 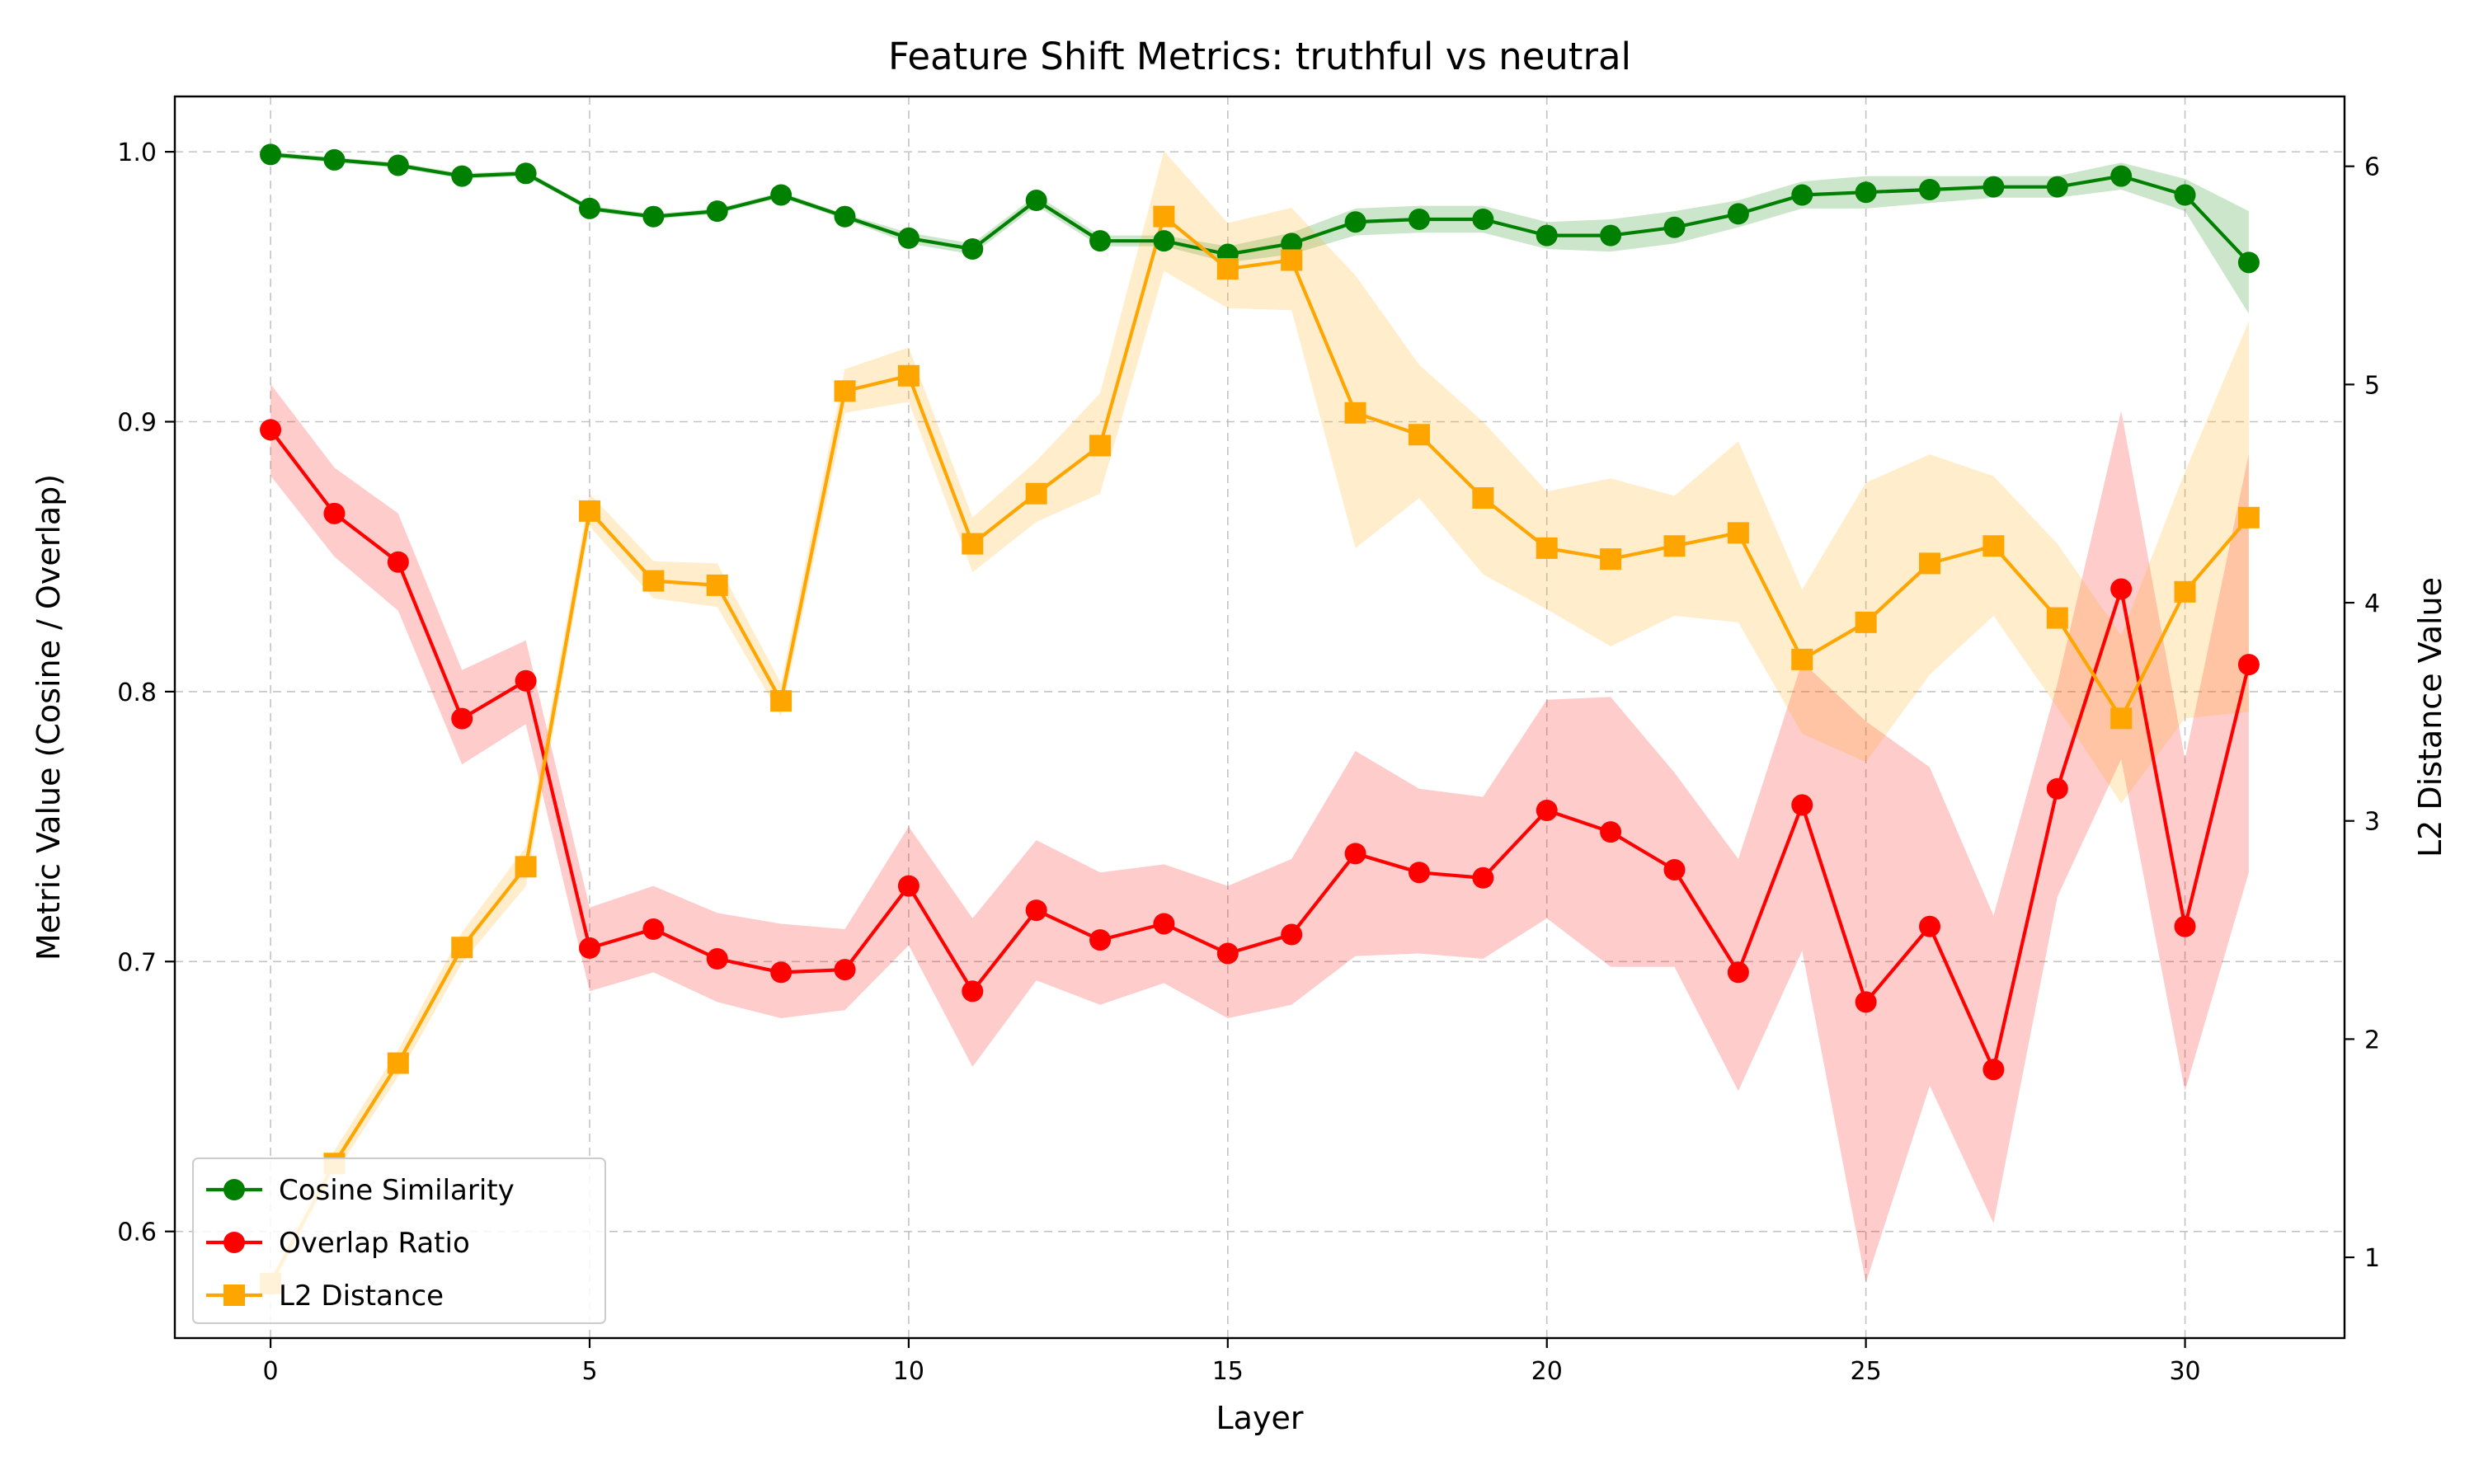 What do you see at coordinates (2372, 1258) in the screenshot?
I see `y-right-tick-label: 1` at bounding box center [2372, 1258].